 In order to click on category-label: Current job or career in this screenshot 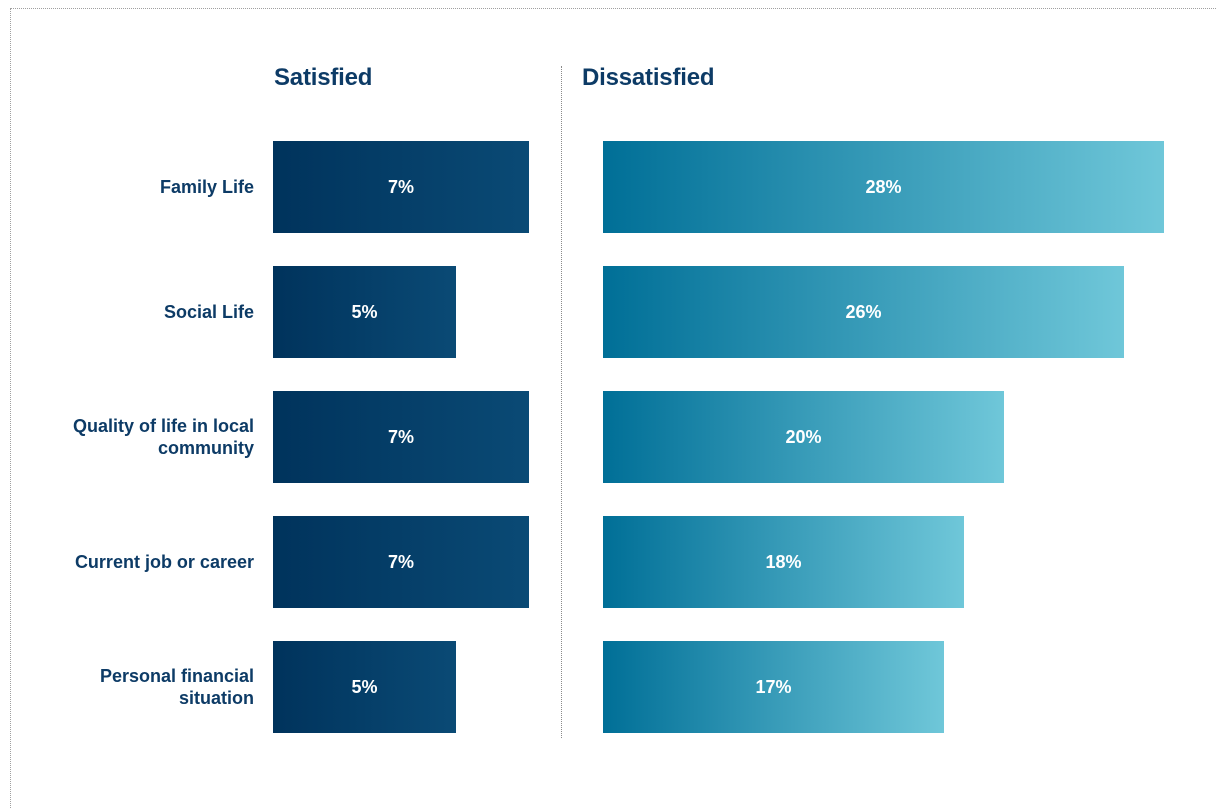, I will do `click(164, 562)`.